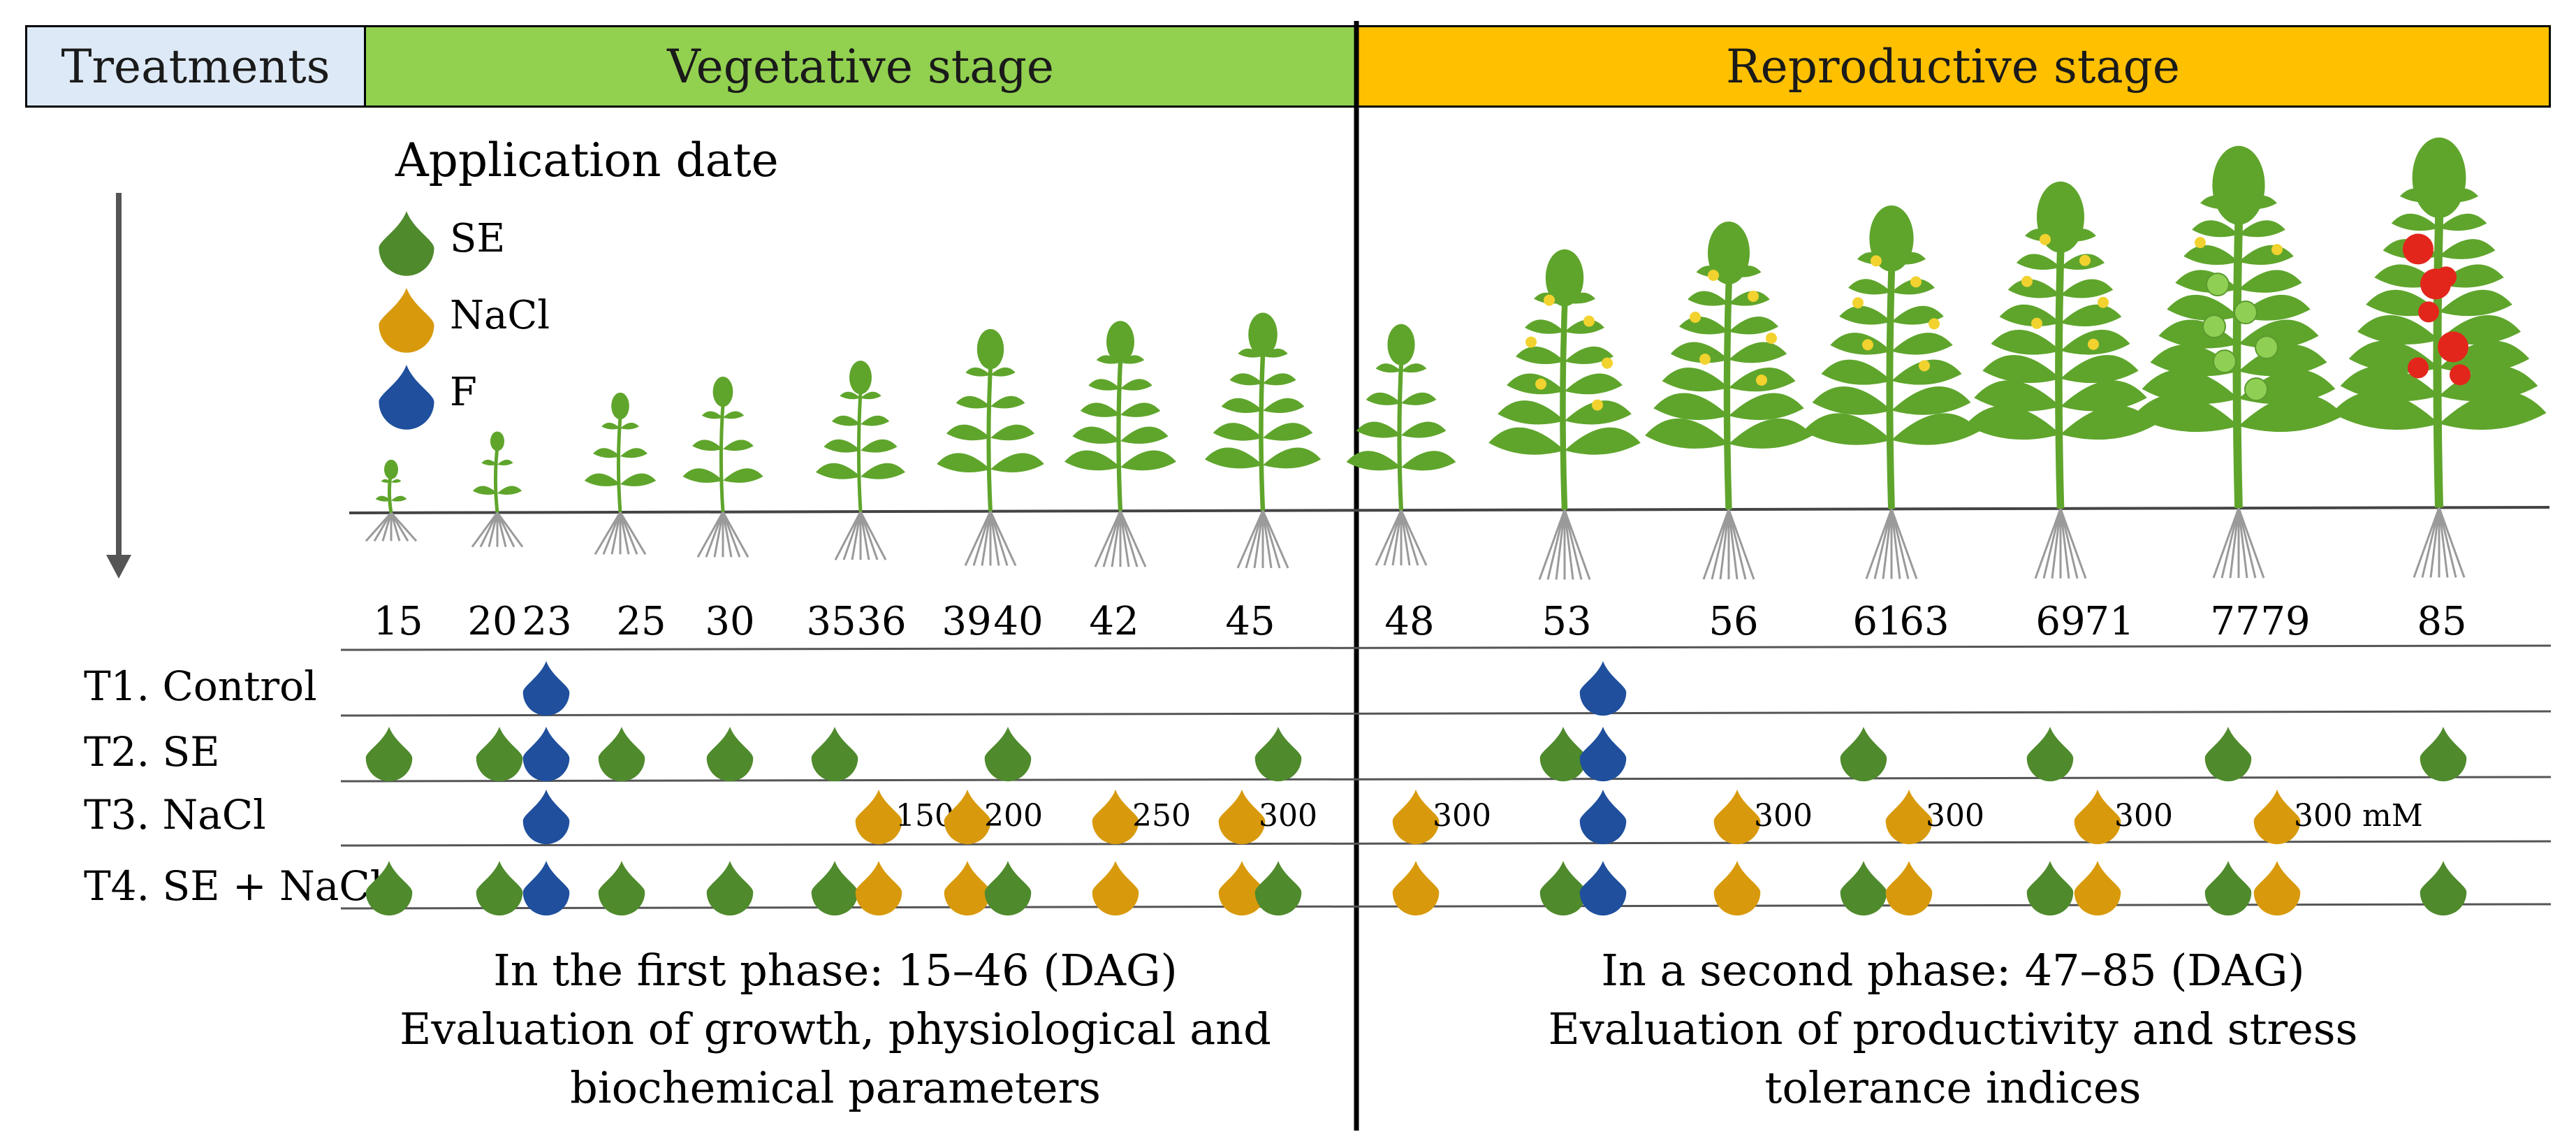  Describe the element at coordinates (641, 621) in the screenshot. I see `day-label: 25` at that location.